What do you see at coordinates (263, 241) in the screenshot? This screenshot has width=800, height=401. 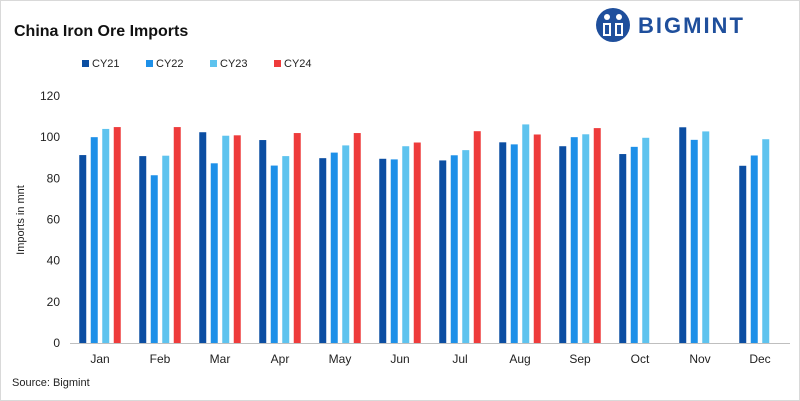 I see `bar-cy21-apr` at bounding box center [263, 241].